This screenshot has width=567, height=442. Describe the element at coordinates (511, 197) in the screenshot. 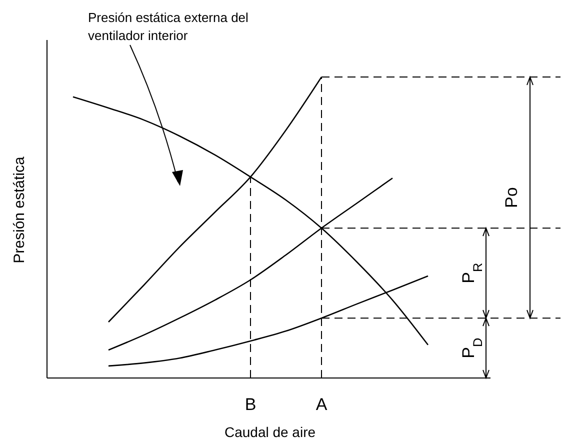

I see `text: Po` at that location.